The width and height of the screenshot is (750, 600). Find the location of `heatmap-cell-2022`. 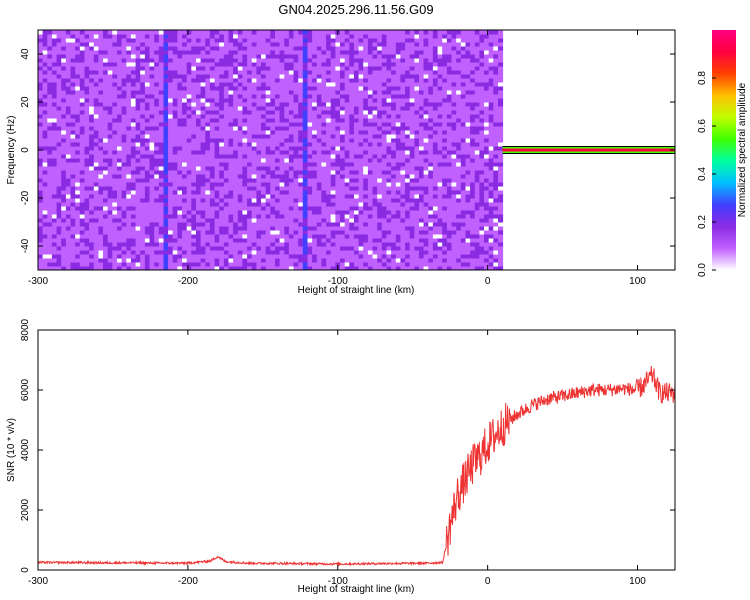

heatmap-cell-2022 is located at coordinates (194, 100).